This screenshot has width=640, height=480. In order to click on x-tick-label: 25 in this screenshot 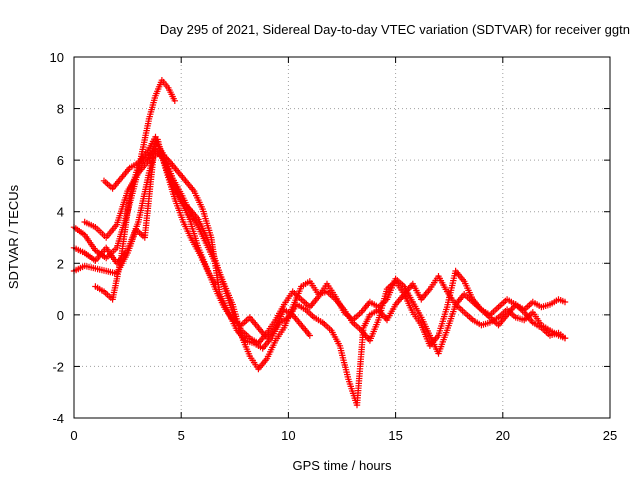, I will do `click(610, 435)`.